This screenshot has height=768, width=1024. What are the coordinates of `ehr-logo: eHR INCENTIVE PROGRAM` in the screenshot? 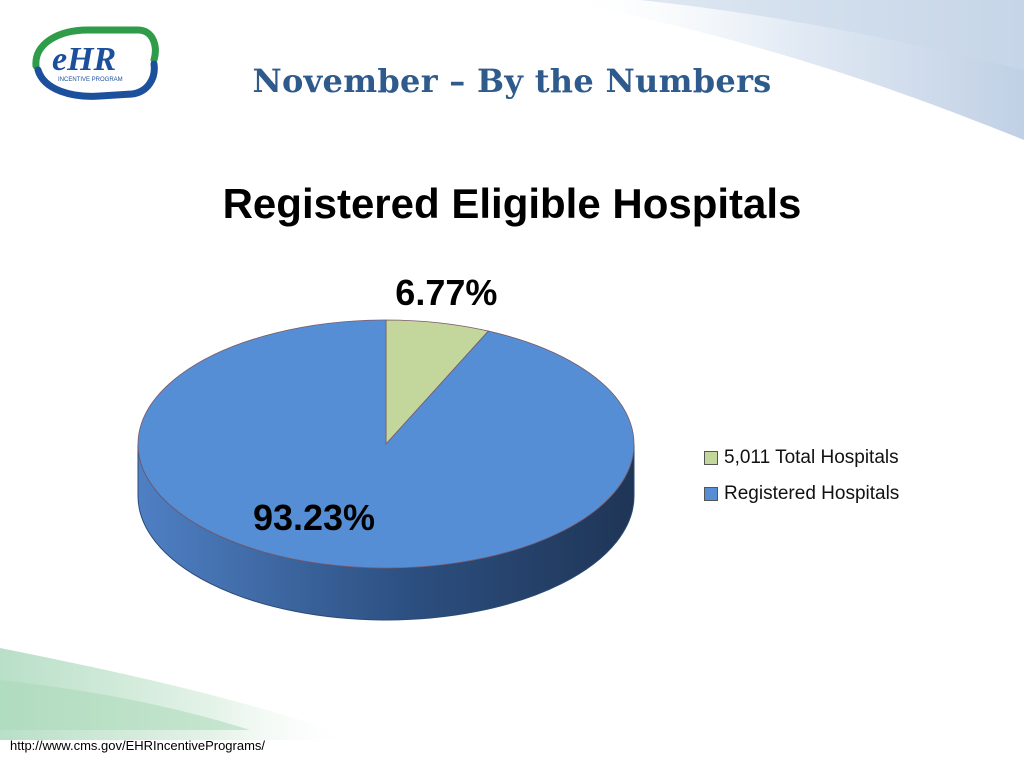 It's located at (94, 63).